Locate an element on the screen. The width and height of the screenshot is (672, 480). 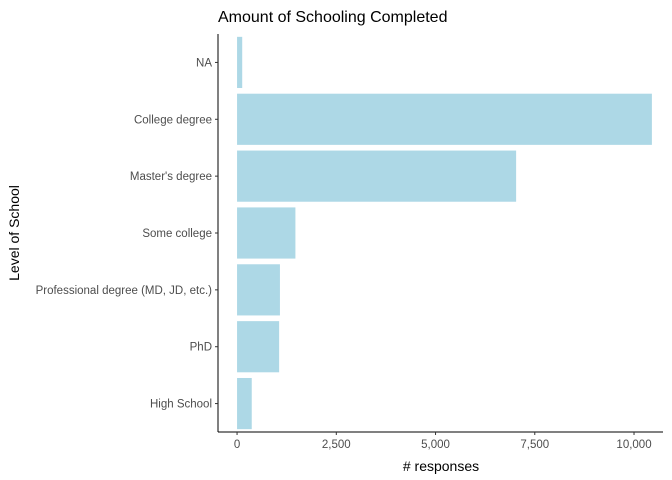
y-tick-label: NA is located at coordinates (204, 63).